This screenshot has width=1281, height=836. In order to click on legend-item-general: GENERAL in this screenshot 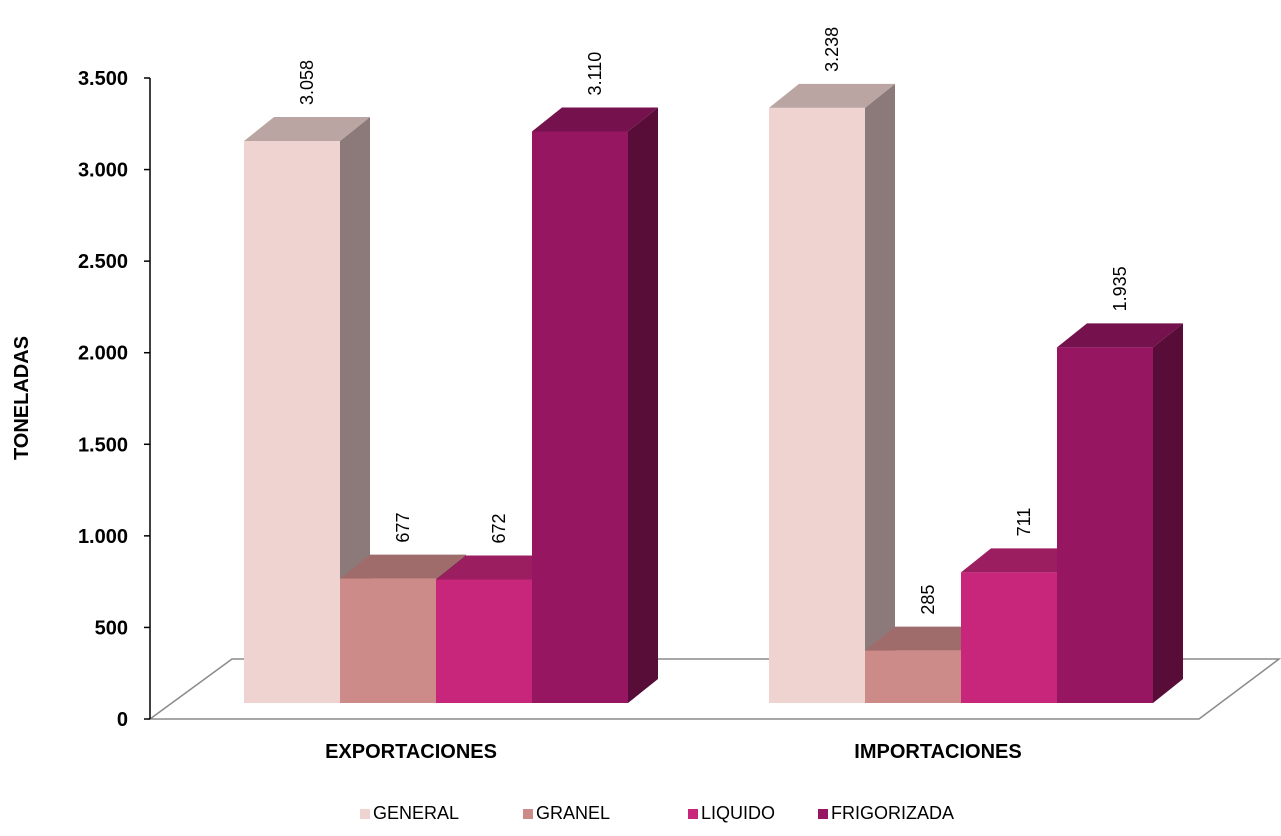, I will do `click(409, 813)`.